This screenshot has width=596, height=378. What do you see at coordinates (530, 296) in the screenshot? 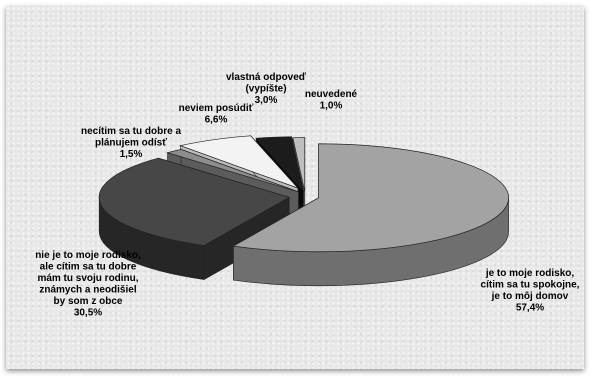
I see `slice-label-line: je to môj domov` at bounding box center [530, 296].